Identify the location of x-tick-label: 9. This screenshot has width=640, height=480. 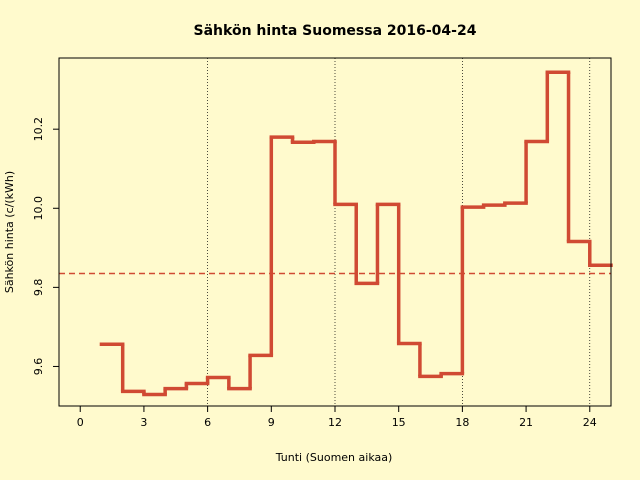
(271, 422).